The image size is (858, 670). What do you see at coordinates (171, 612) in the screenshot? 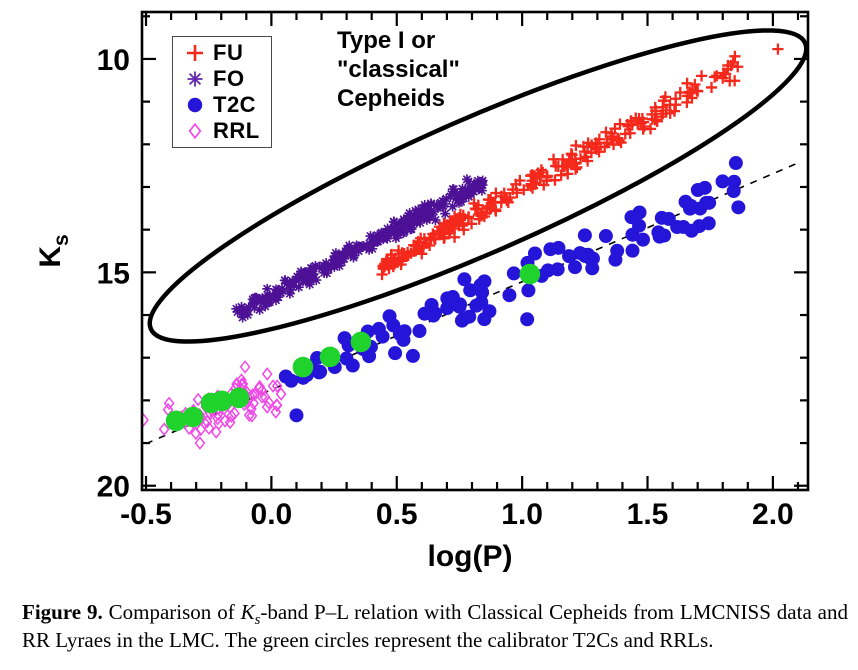
I see `caption-text-1: Comparison of` at bounding box center [171, 612].